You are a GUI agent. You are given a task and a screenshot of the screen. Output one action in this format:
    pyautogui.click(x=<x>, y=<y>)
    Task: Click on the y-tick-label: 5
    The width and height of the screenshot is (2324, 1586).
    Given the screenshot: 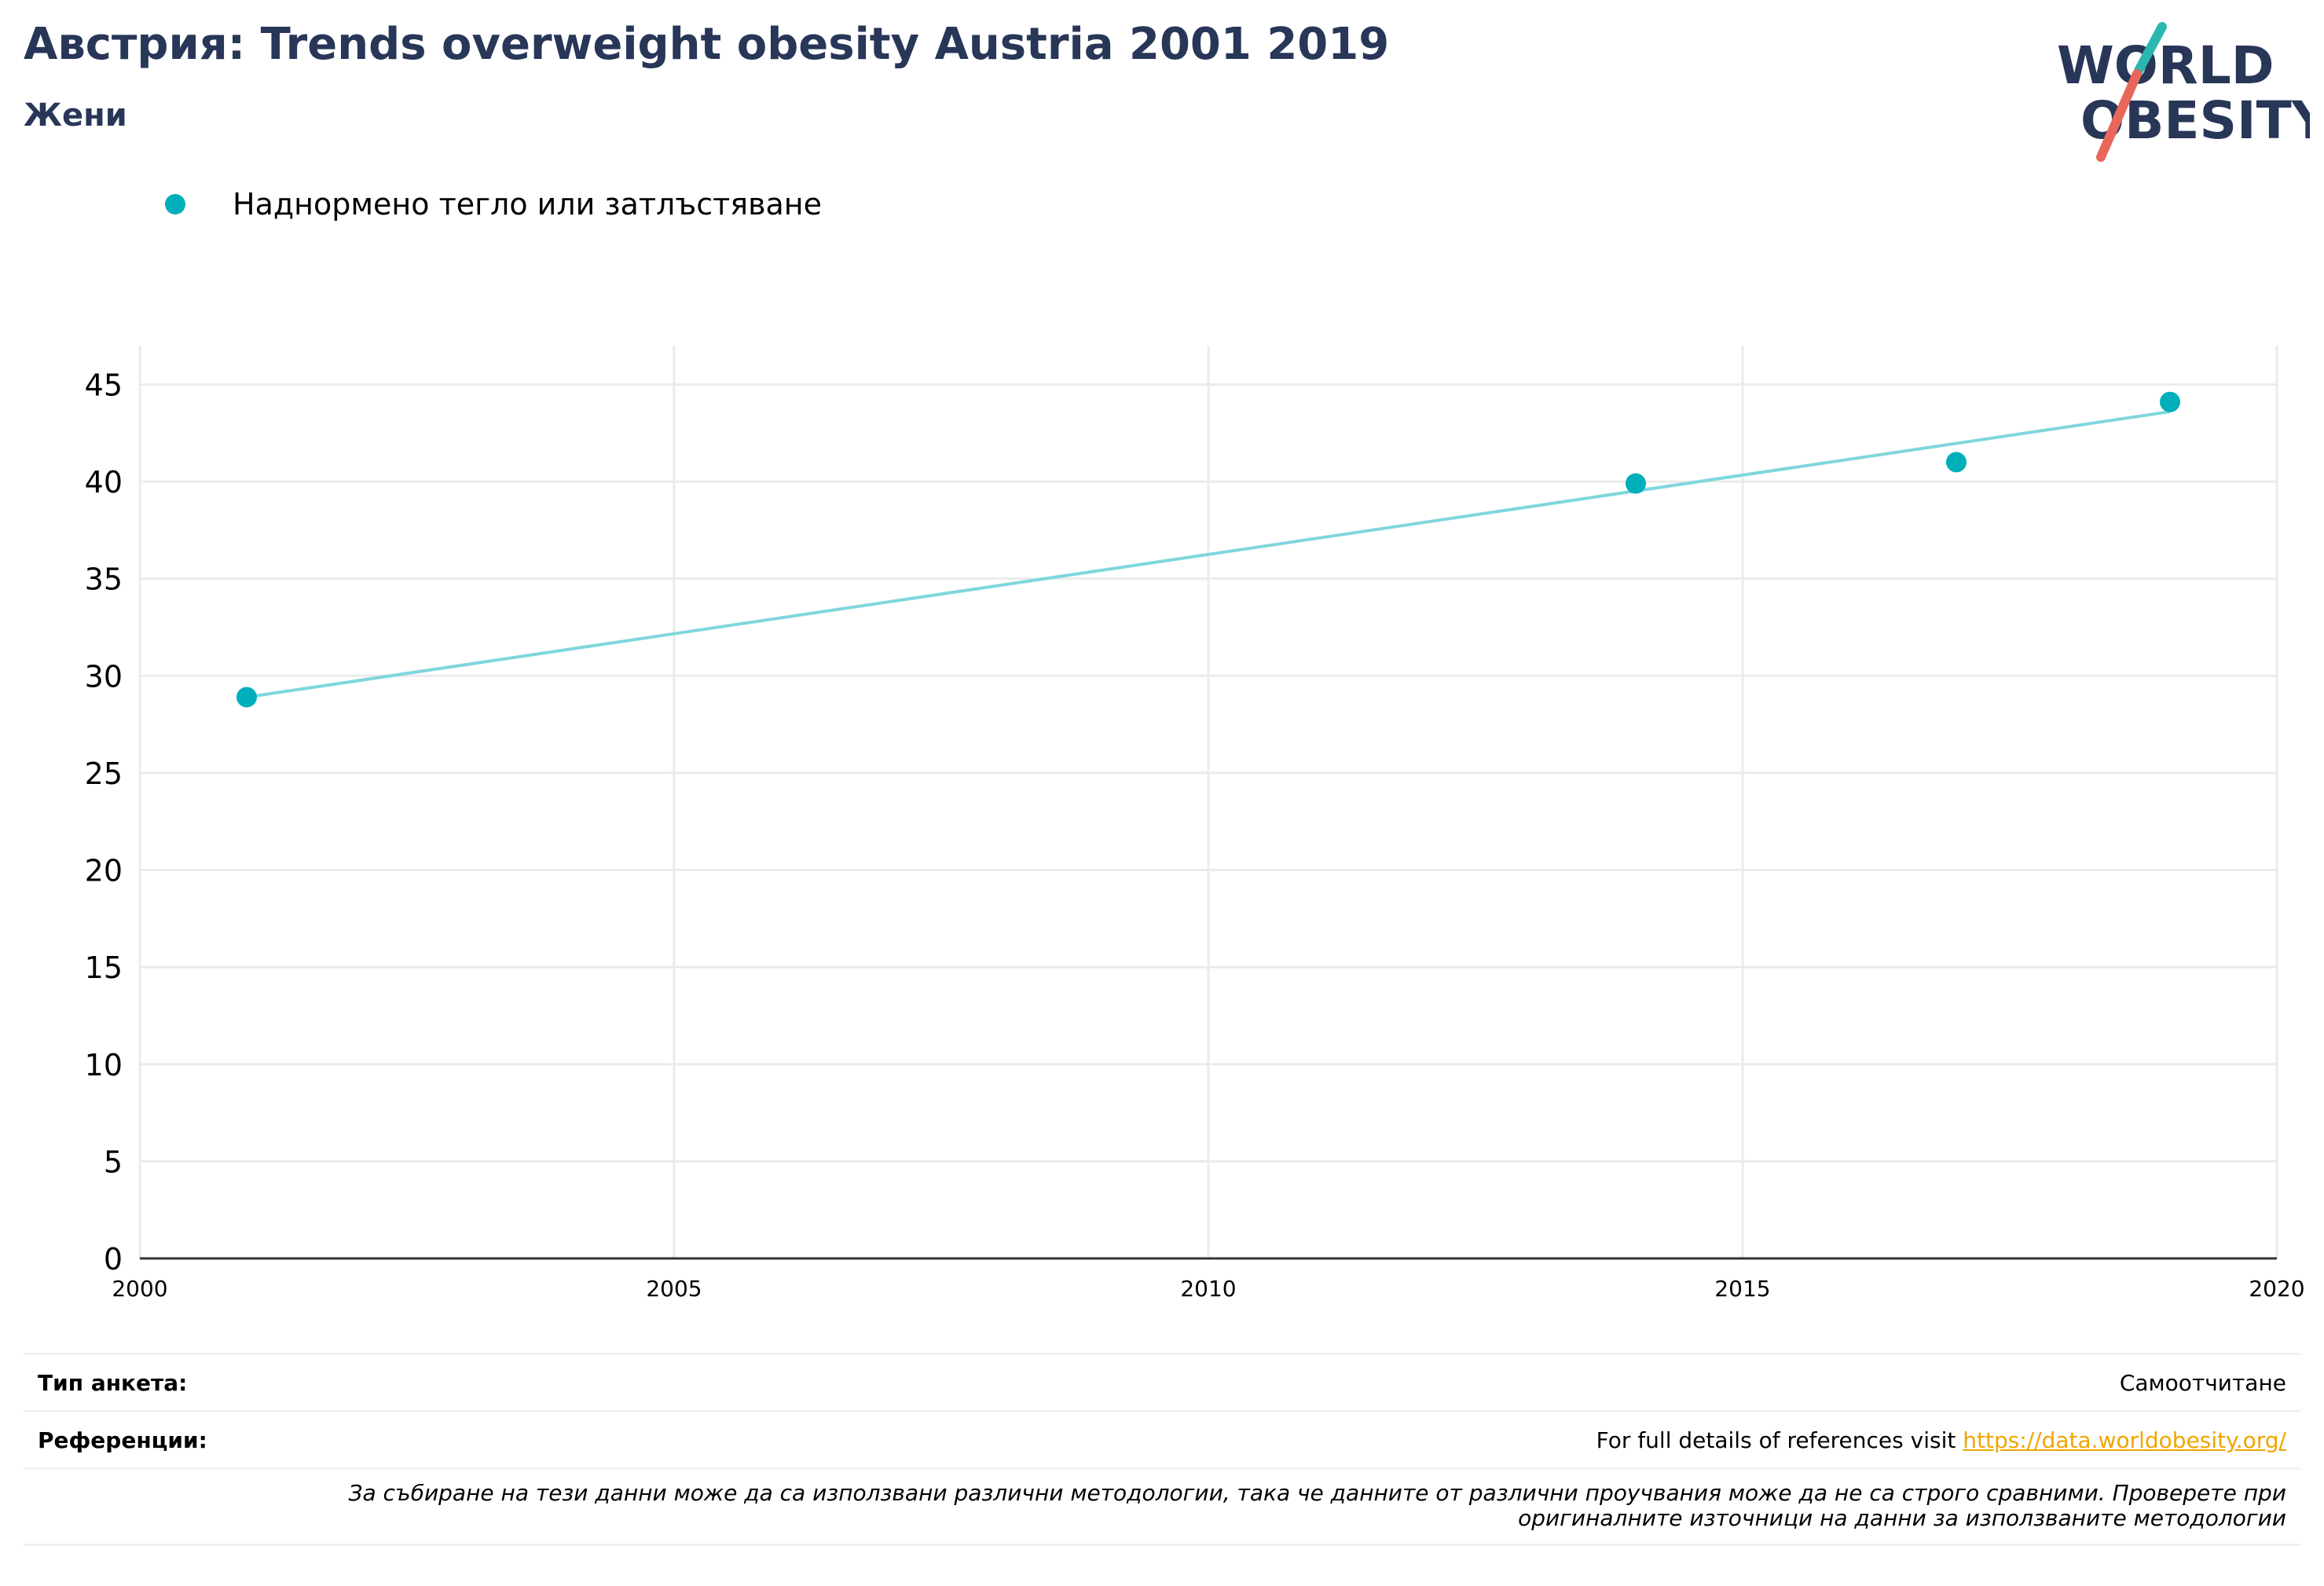 What is the action you would take?
    pyautogui.click(x=113, y=1162)
    